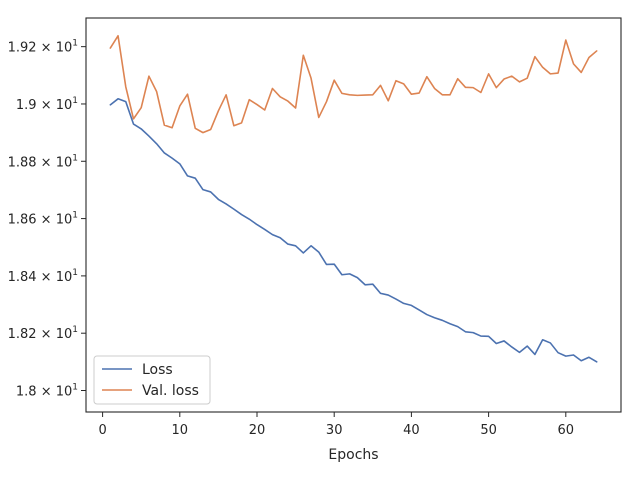 The width and height of the screenshot is (640, 480). Describe the element at coordinates (566, 430) in the screenshot. I see `x-tick-label: 60` at that location.